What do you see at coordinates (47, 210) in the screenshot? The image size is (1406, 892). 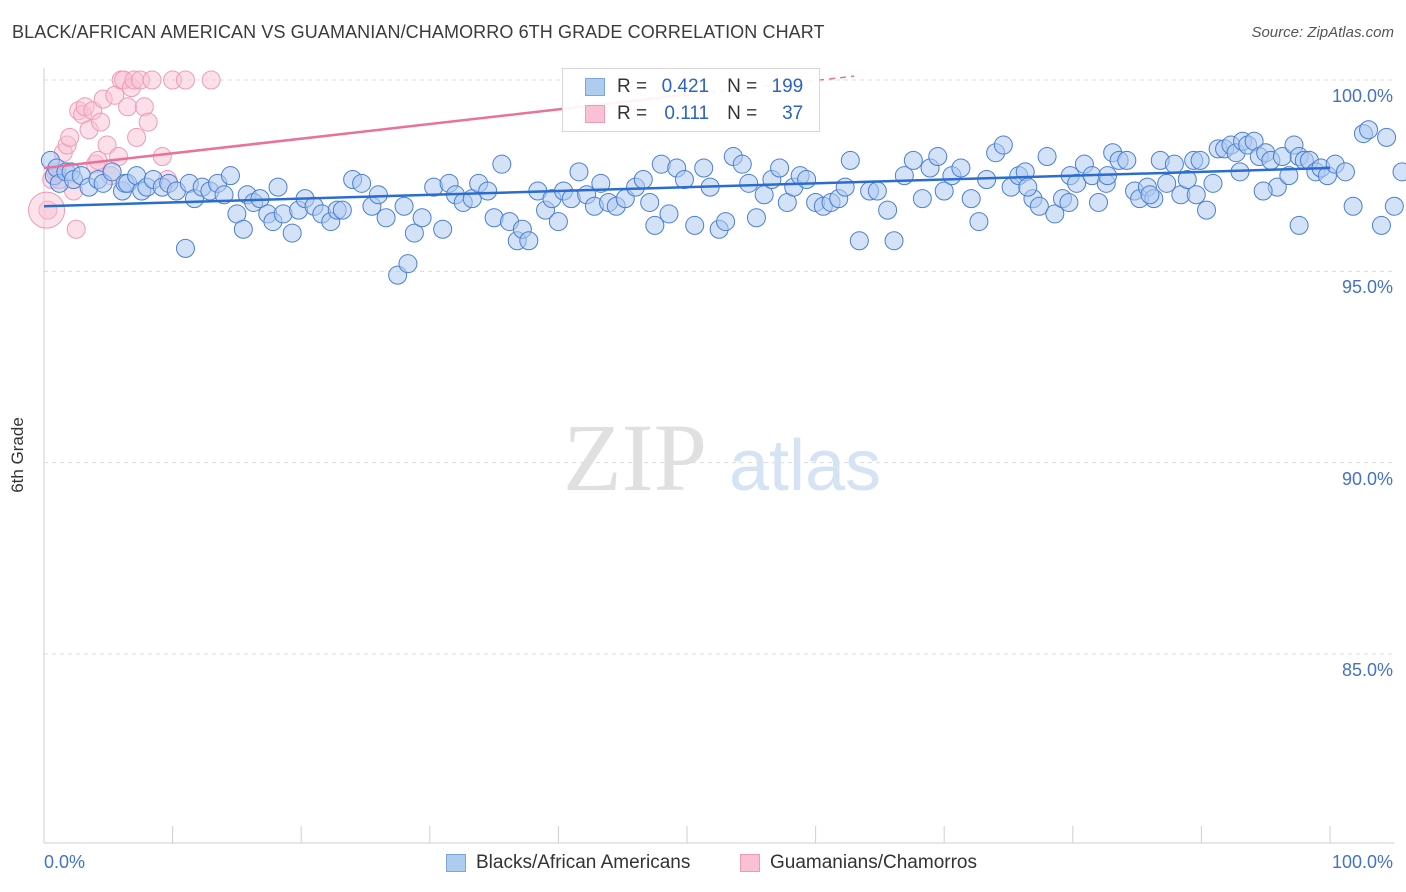 I see `data-point-guamanians-large` at bounding box center [47, 210].